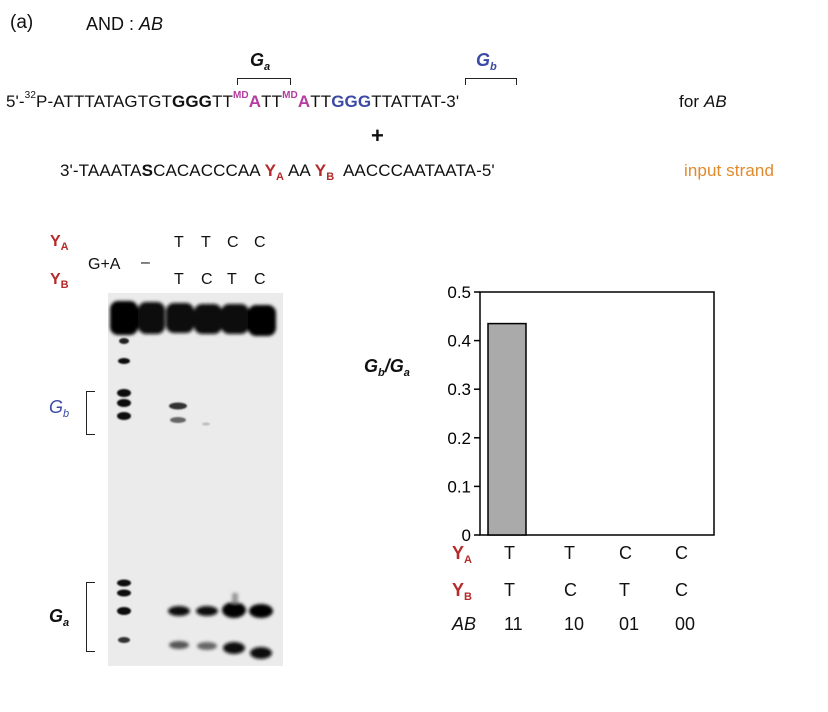  What do you see at coordinates (729, 170) in the screenshot?
I see `input-strand-label: input strand` at bounding box center [729, 170].